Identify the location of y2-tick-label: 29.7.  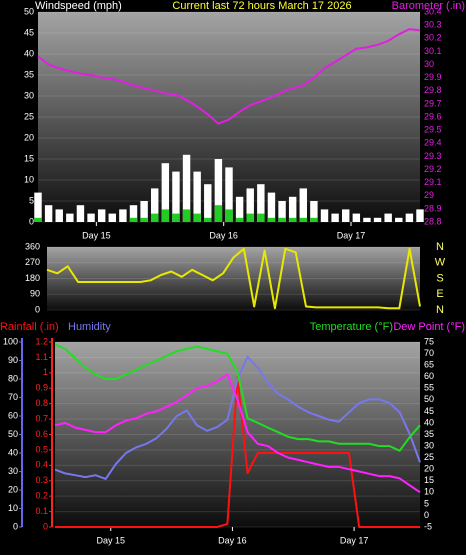
(433, 103).